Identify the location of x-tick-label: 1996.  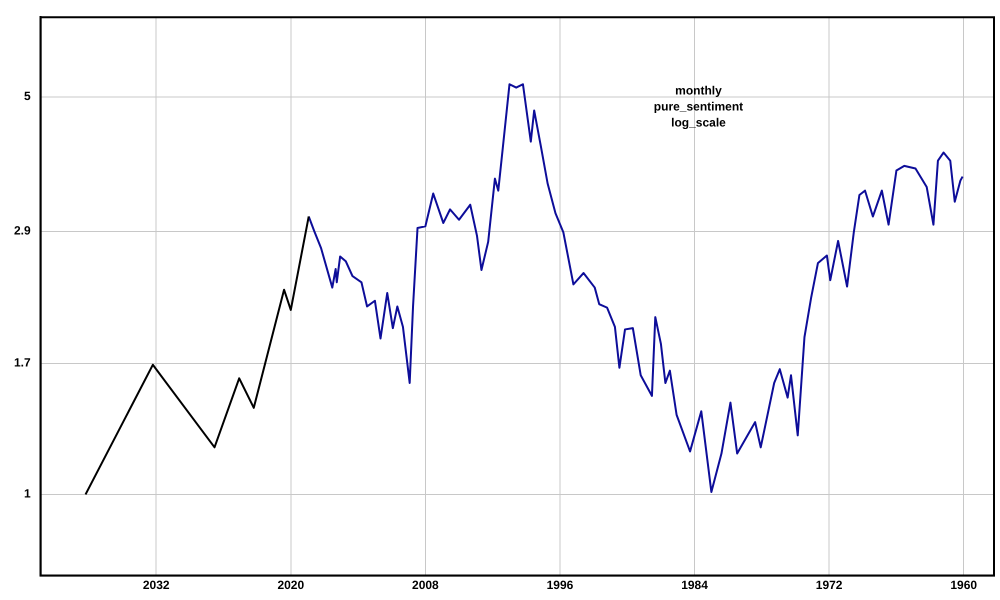
(560, 585).